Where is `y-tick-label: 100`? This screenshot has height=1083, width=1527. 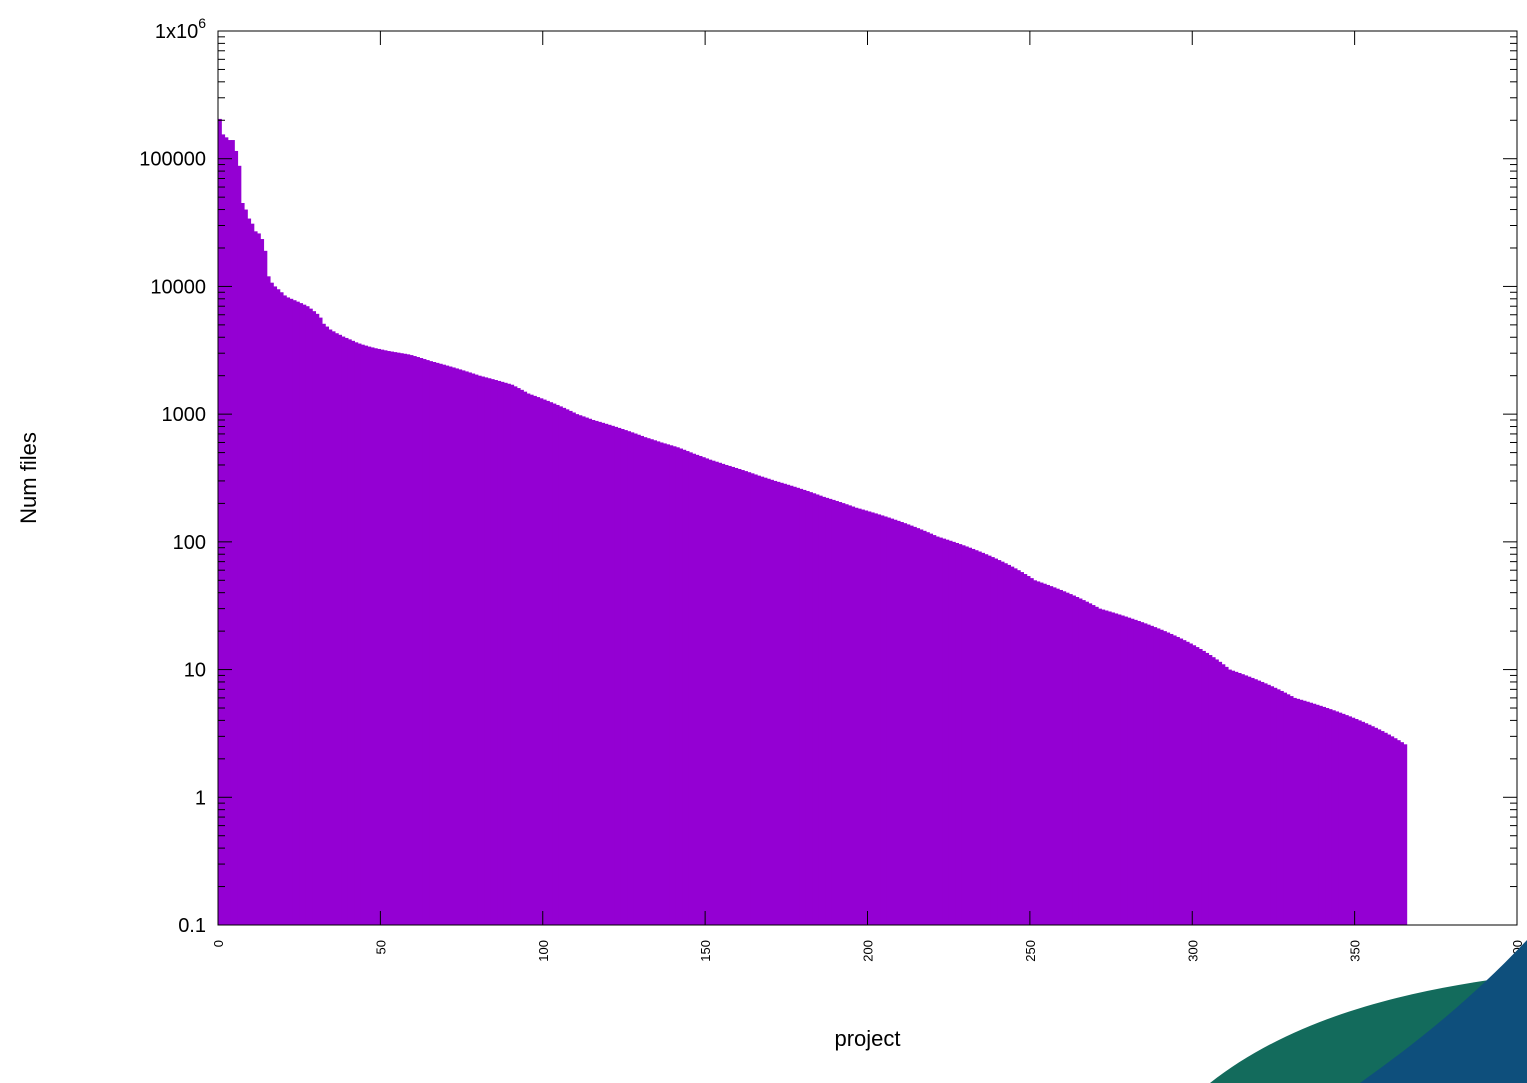
y-tick-label: 100 is located at coordinates (189, 543).